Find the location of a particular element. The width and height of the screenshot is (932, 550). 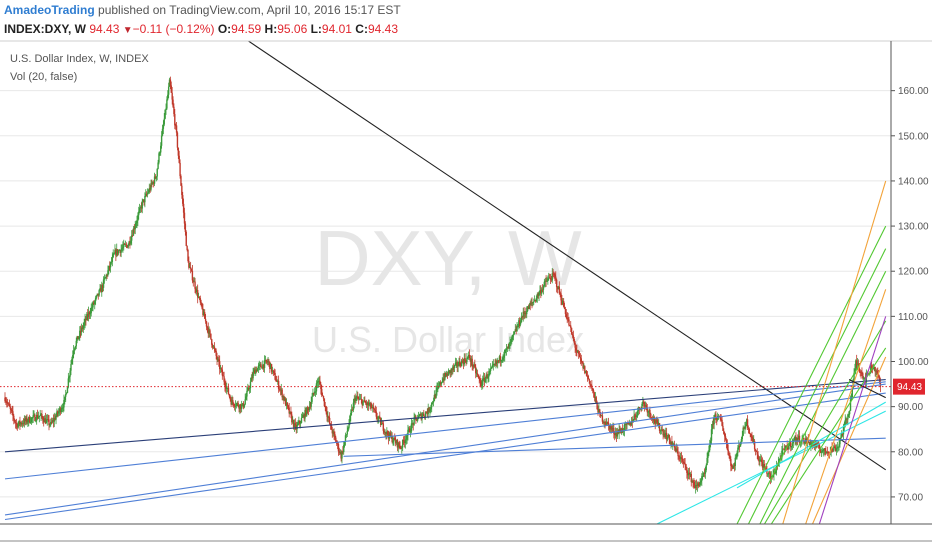

y-tick-label: 80.00 is located at coordinates (910, 452).